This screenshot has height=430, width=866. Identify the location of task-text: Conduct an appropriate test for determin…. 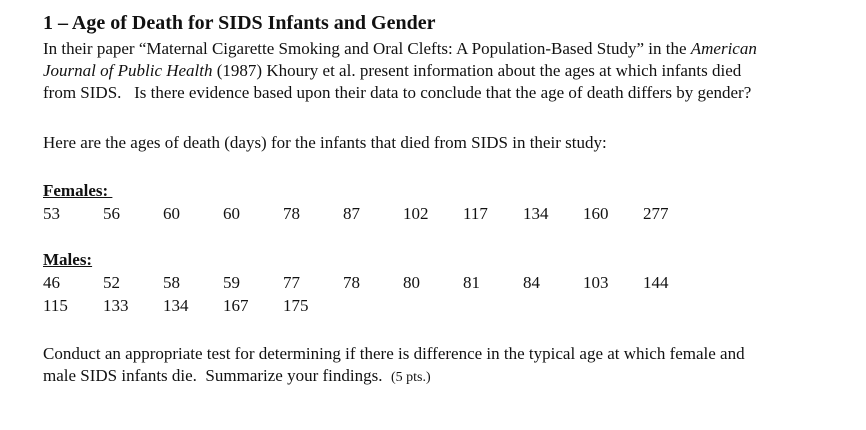
(396, 364).